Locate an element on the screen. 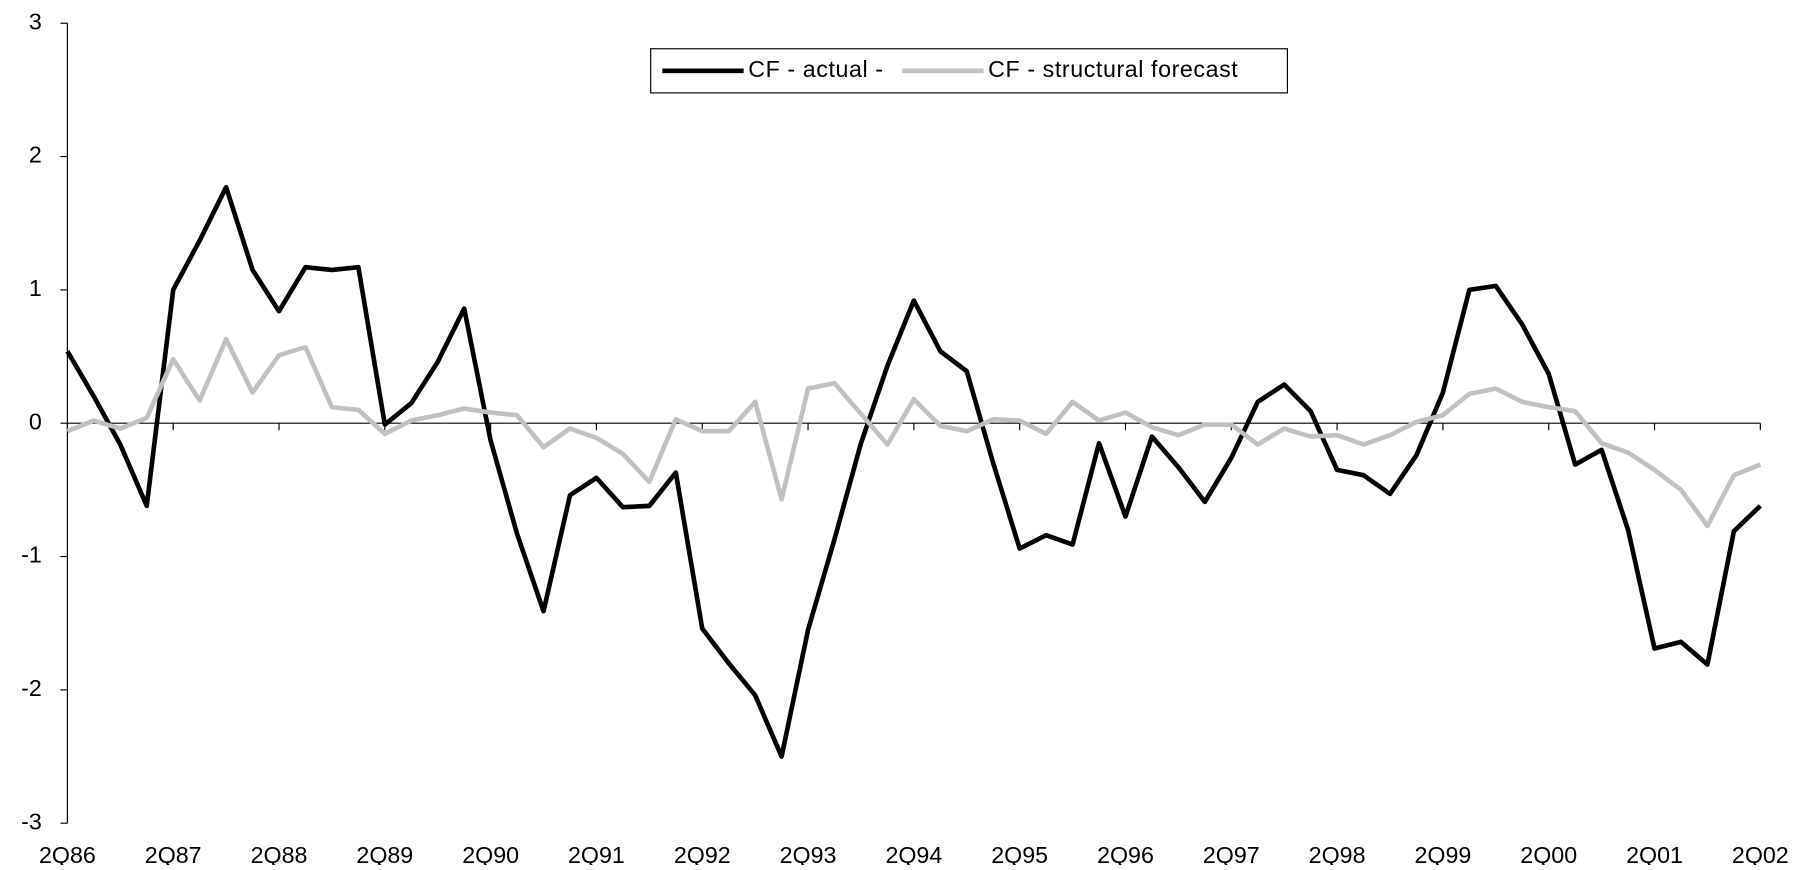 The height and width of the screenshot is (870, 1801). x-tick-label: 2Q94 is located at coordinates (913, 853).